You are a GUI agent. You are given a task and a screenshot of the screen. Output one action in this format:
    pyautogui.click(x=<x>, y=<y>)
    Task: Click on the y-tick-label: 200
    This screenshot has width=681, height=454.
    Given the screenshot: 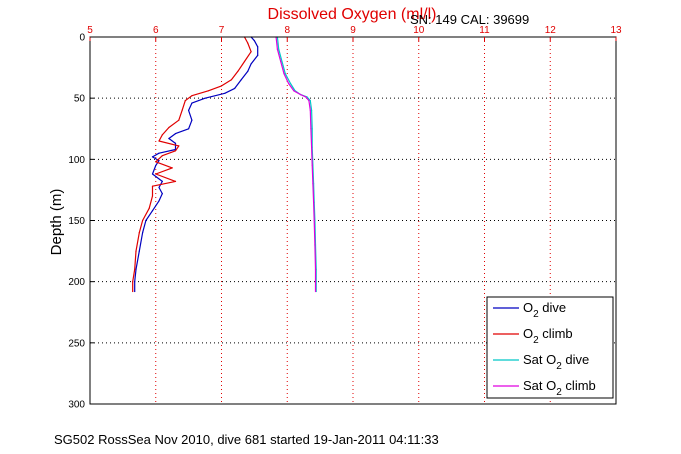 What is the action you would take?
    pyautogui.click(x=76, y=282)
    